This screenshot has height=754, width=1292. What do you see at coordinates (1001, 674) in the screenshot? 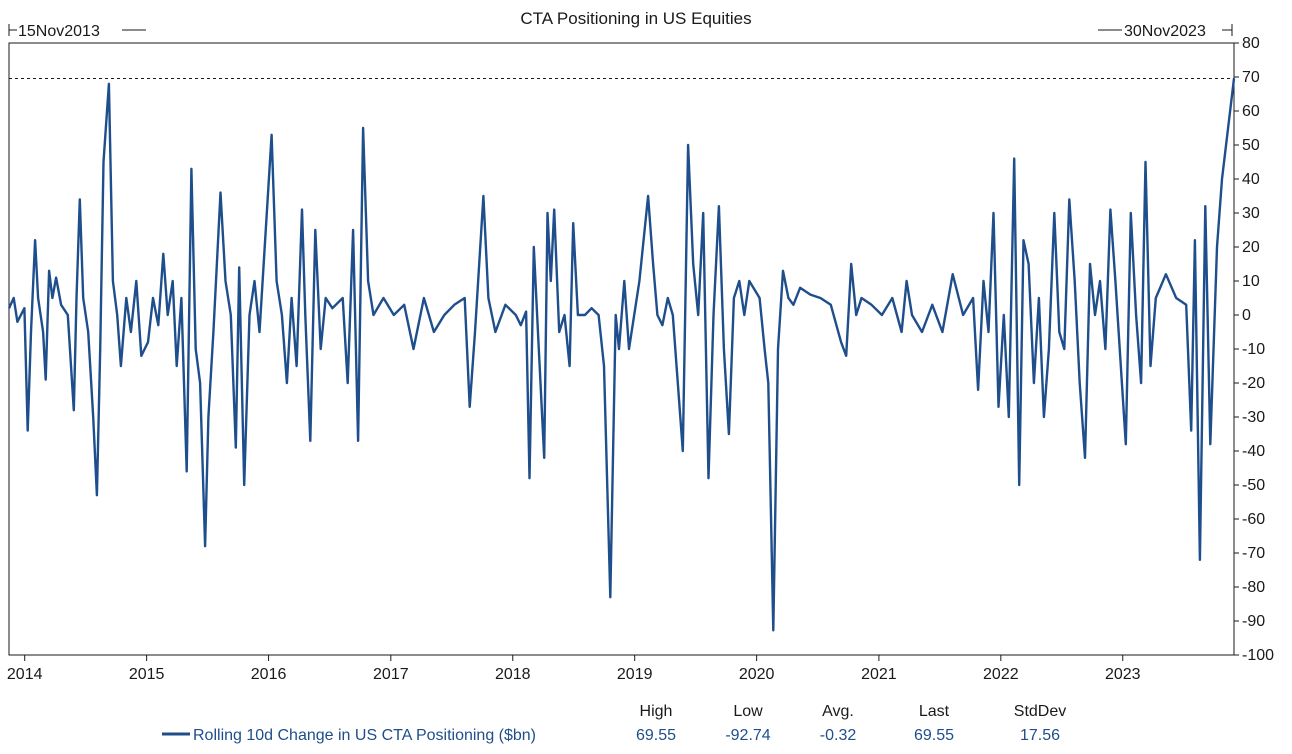
I see `x-tick-label: 2022` at bounding box center [1001, 674].